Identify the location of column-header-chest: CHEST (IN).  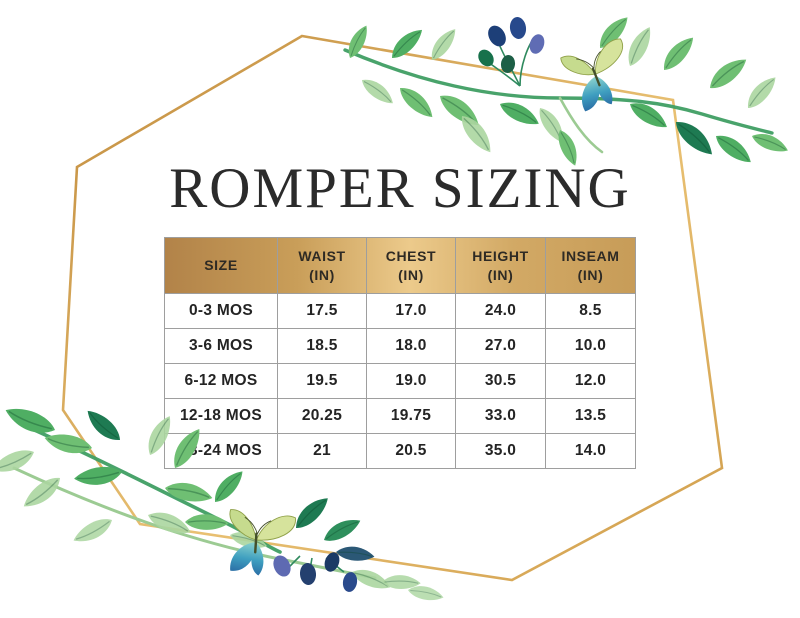
(411, 265).